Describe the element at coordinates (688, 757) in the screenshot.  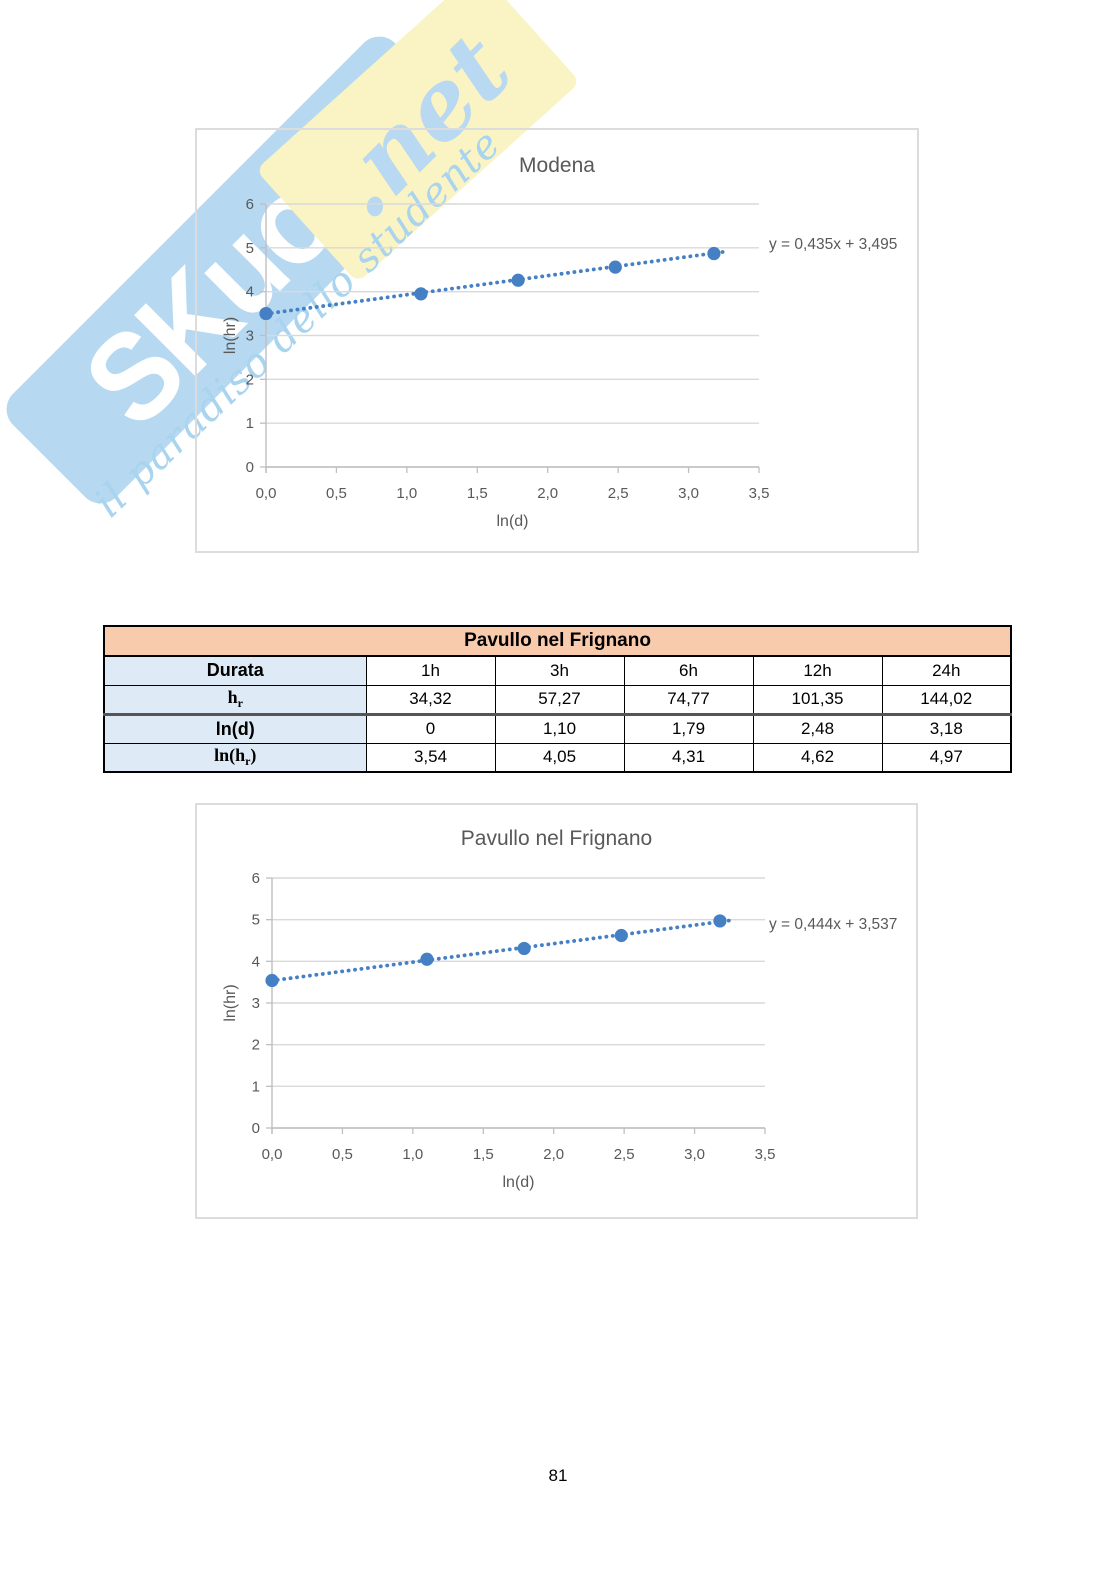
I see `table-cell: 4,31` at that location.